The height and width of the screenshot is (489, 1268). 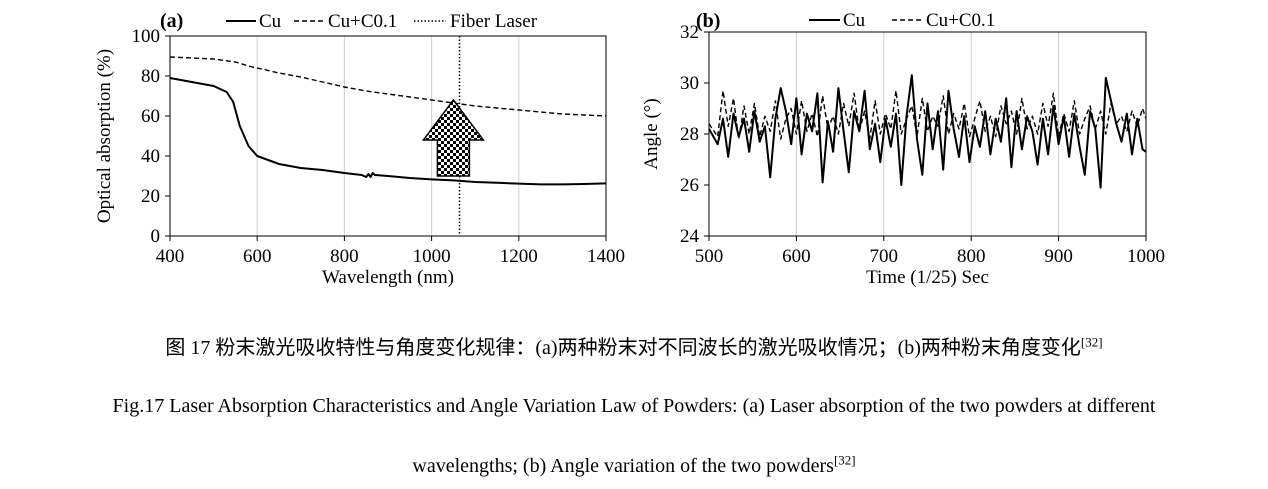 I want to click on y-tick-label: 30, so click(x=689, y=83).